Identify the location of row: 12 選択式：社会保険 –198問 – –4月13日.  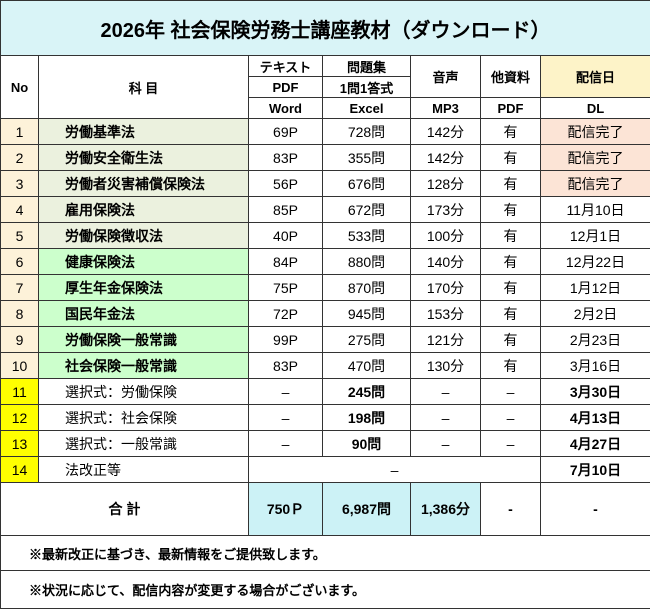
(325, 417).